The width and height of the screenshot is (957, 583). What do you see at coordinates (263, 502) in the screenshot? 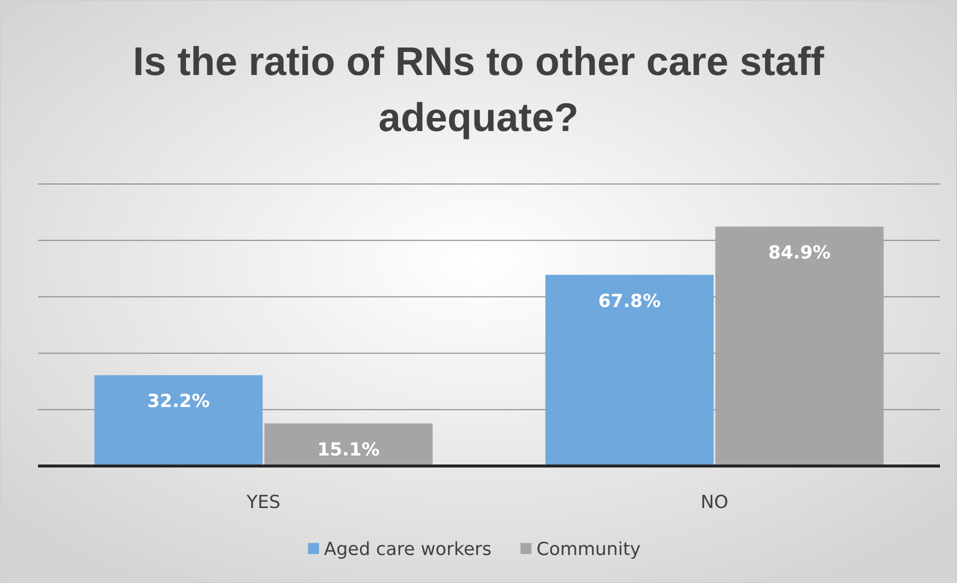
I see `x-tick-label: YES` at bounding box center [263, 502].